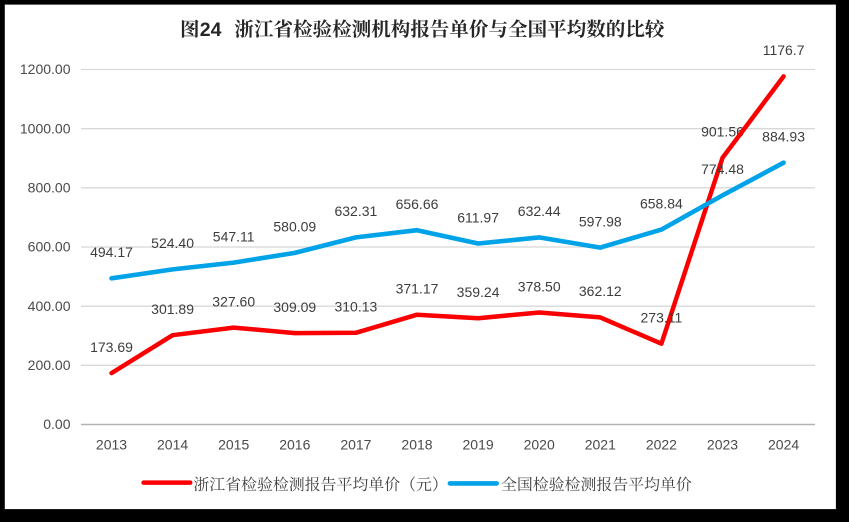 Image resolution: width=849 pixels, height=522 pixels. I want to click on svg-text: 597.98, so click(600, 221).